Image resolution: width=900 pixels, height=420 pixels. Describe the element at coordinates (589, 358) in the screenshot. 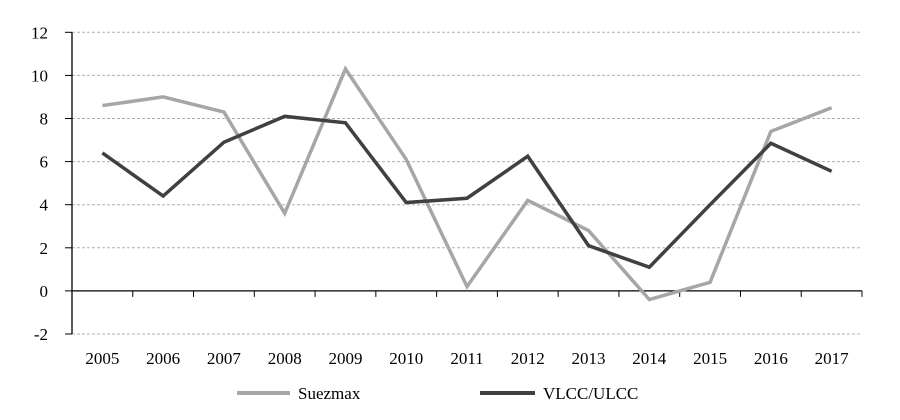

I see `x-tick-label: 2013` at that location.